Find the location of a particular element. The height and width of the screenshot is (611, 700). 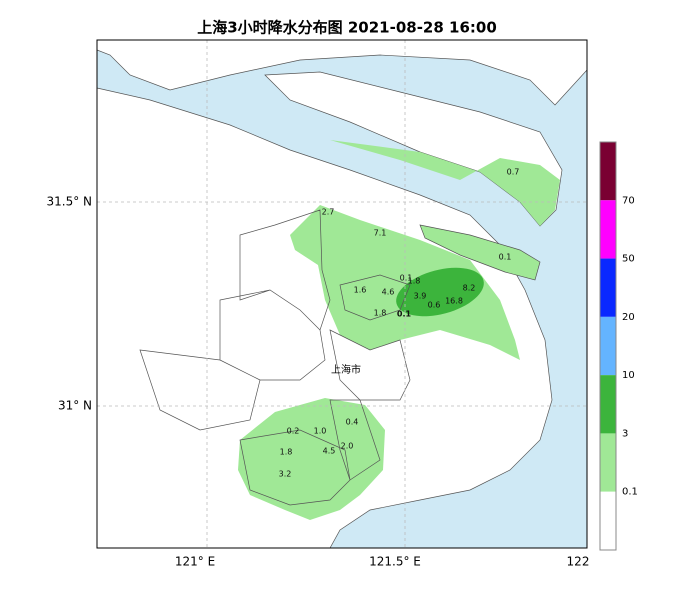

station-value: 0.4 is located at coordinates (352, 422).